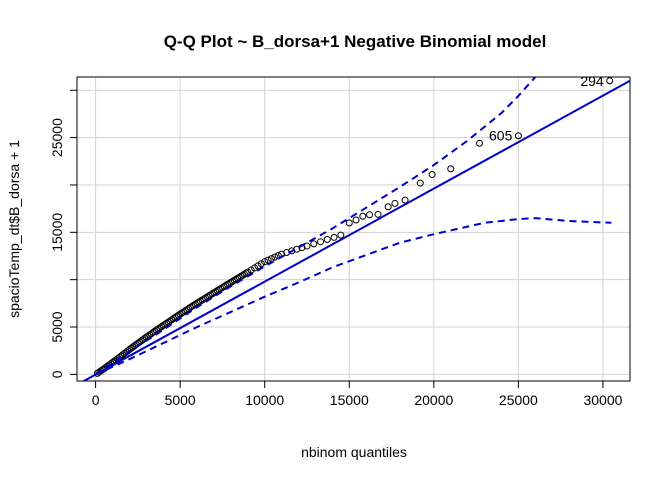 The height and width of the screenshot is (480, 672). Describe the element at coordinates (57, 374) in the screenshot. I see `y-tick-label: 0` at that location.